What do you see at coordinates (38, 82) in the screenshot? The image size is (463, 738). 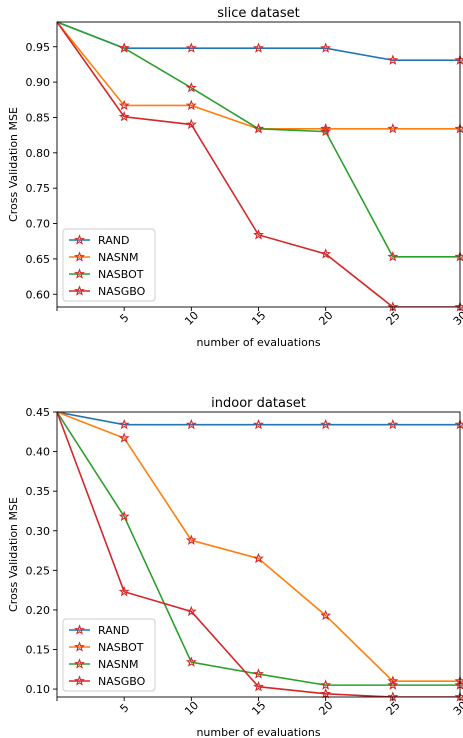 I see `y-tick-label: 0.90` at bounding box center [38, 82].